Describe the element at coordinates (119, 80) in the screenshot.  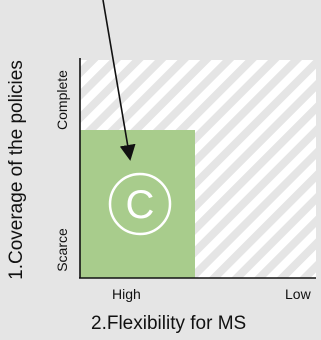
I see `pointer-arrow` at that location.